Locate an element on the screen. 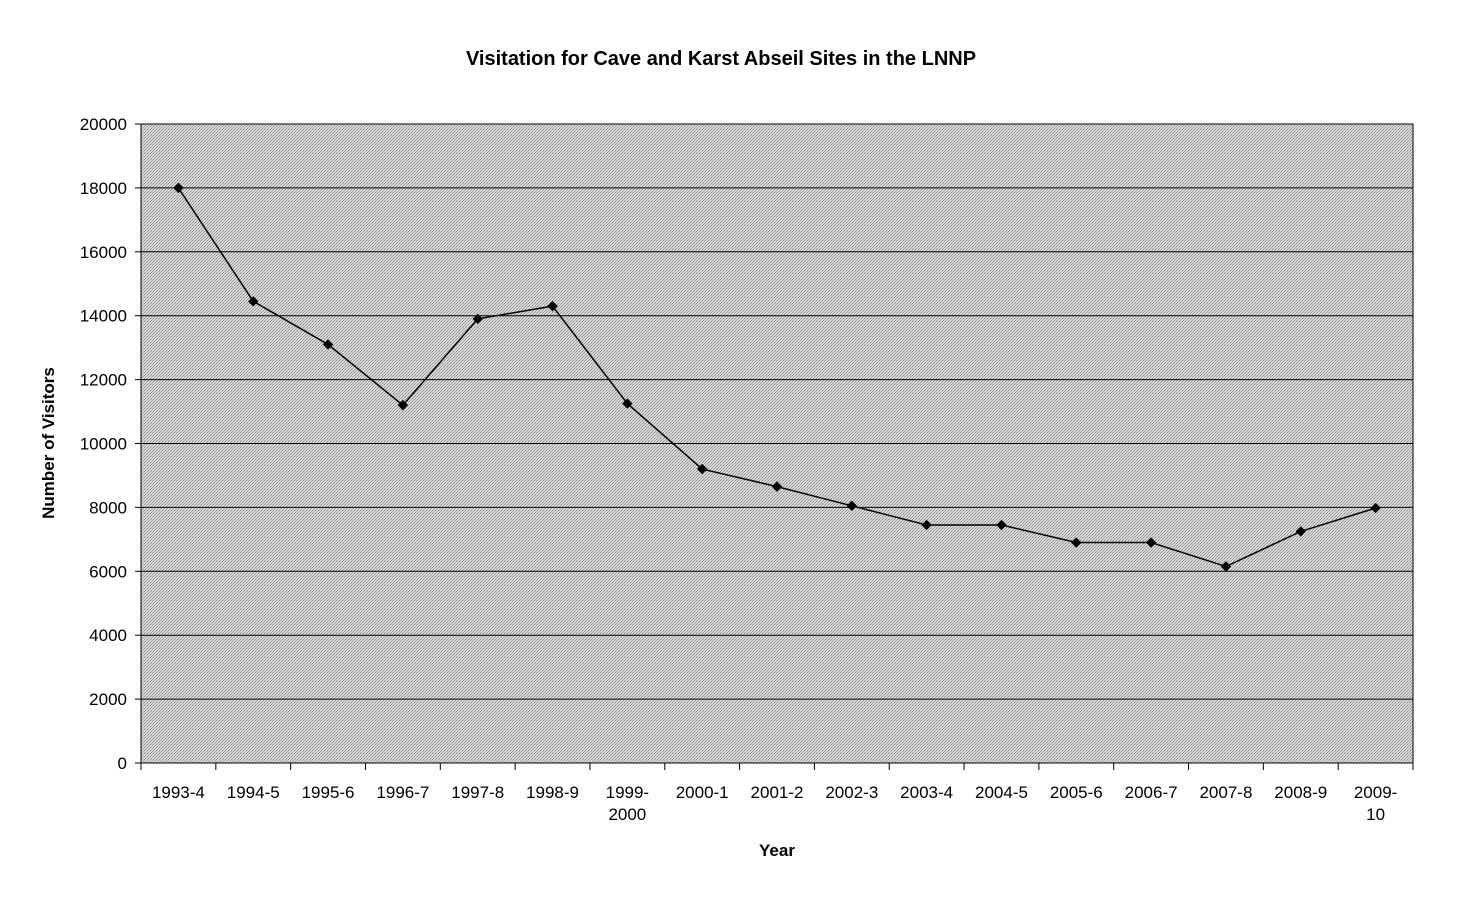 The width and height of the screenshot is (1458, 900). x-tick-label: 2009-10 is located at coordinates (1375, 803).